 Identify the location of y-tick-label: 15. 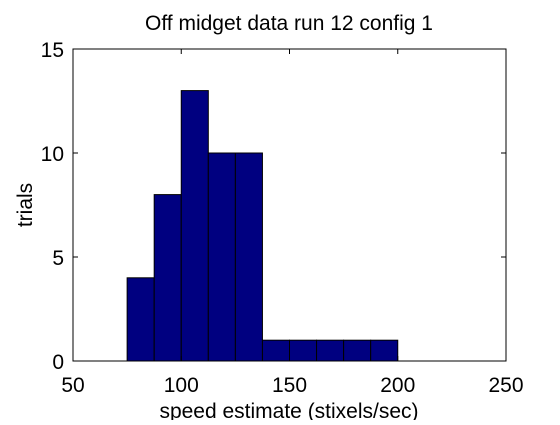
(52, 50).